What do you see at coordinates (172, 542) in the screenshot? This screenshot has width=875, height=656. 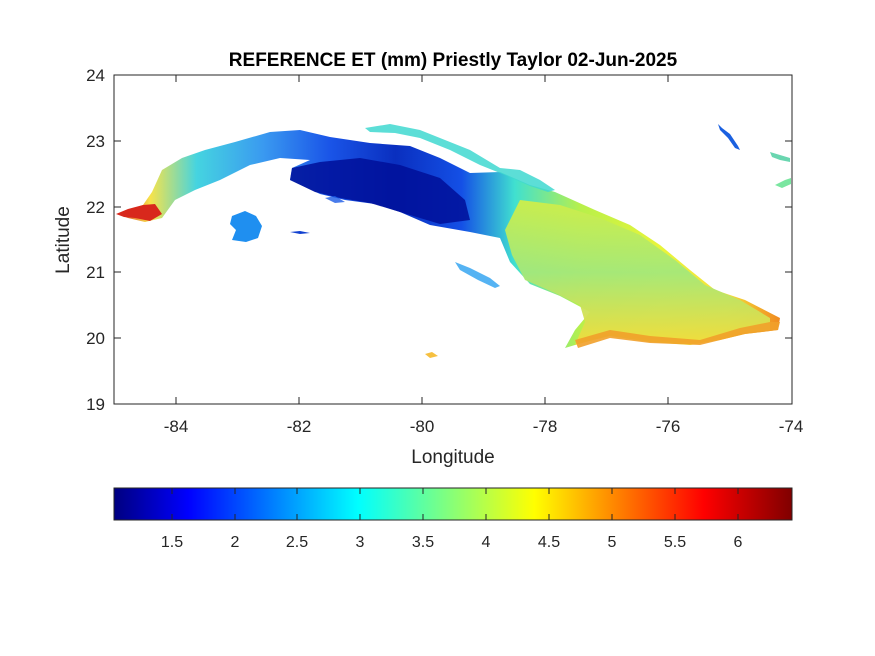 I see `cb-tick-1-5: 1.5` at bounding box center [172, 542].